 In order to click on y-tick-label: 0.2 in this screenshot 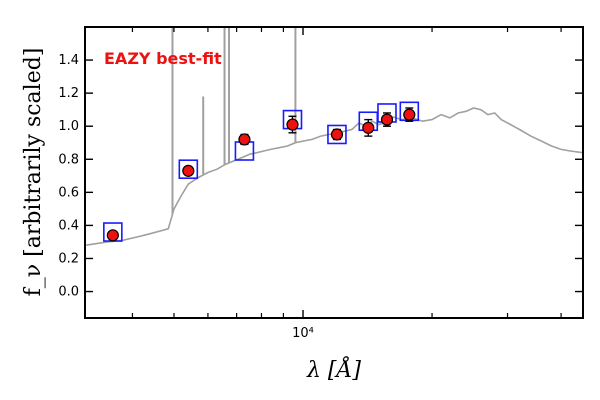, I will do `click(68, 258)`.